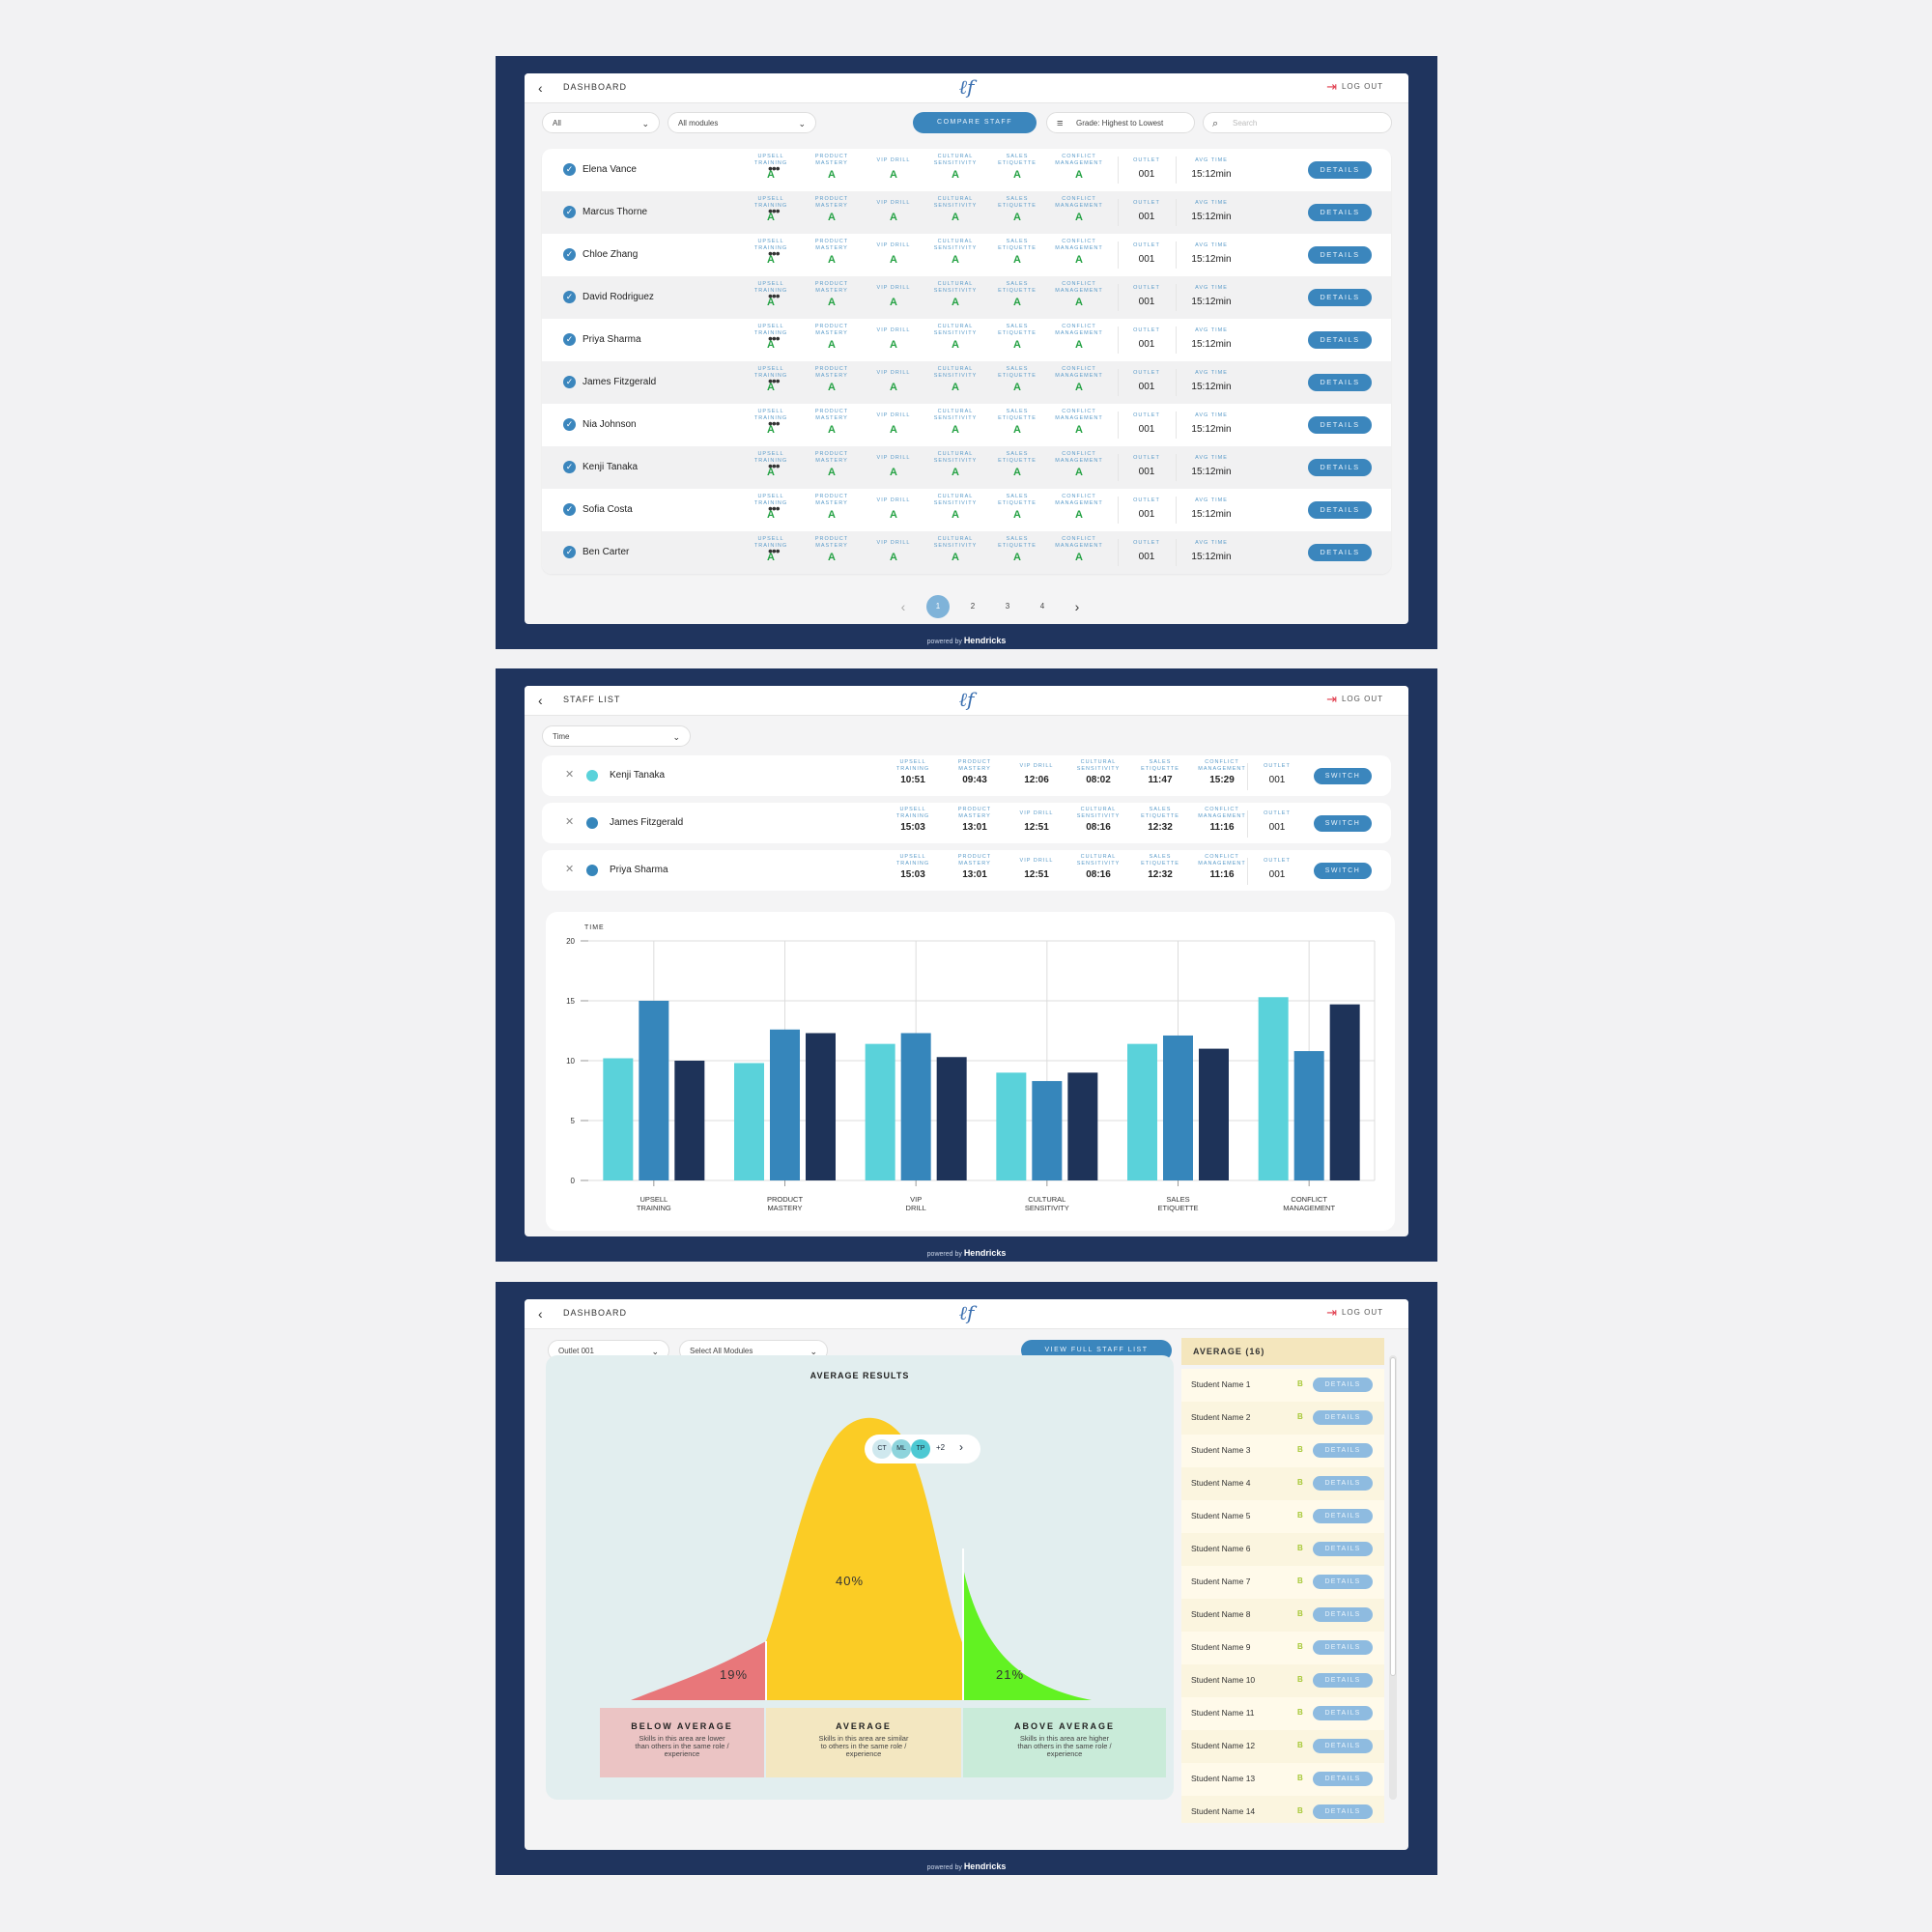 The height and width of the screenshot is (1932, 1932). What do you see at coordinates (638, 775) in the screenshot?
I see `staff-name: Kenji Tanaka` at bounding box center [638, 775].